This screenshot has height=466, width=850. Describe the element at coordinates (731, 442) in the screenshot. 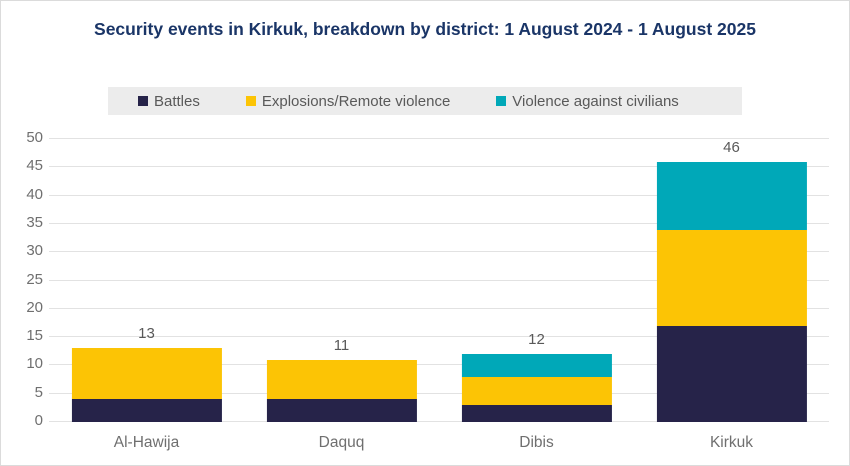

I see `x-axis-category-label: Kirkuk` at that location.